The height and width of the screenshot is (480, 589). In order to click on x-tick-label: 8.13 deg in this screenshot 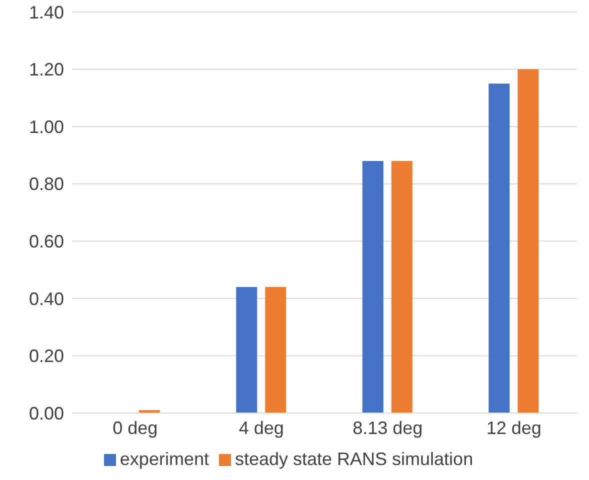, I will do `click(387, 428)`.